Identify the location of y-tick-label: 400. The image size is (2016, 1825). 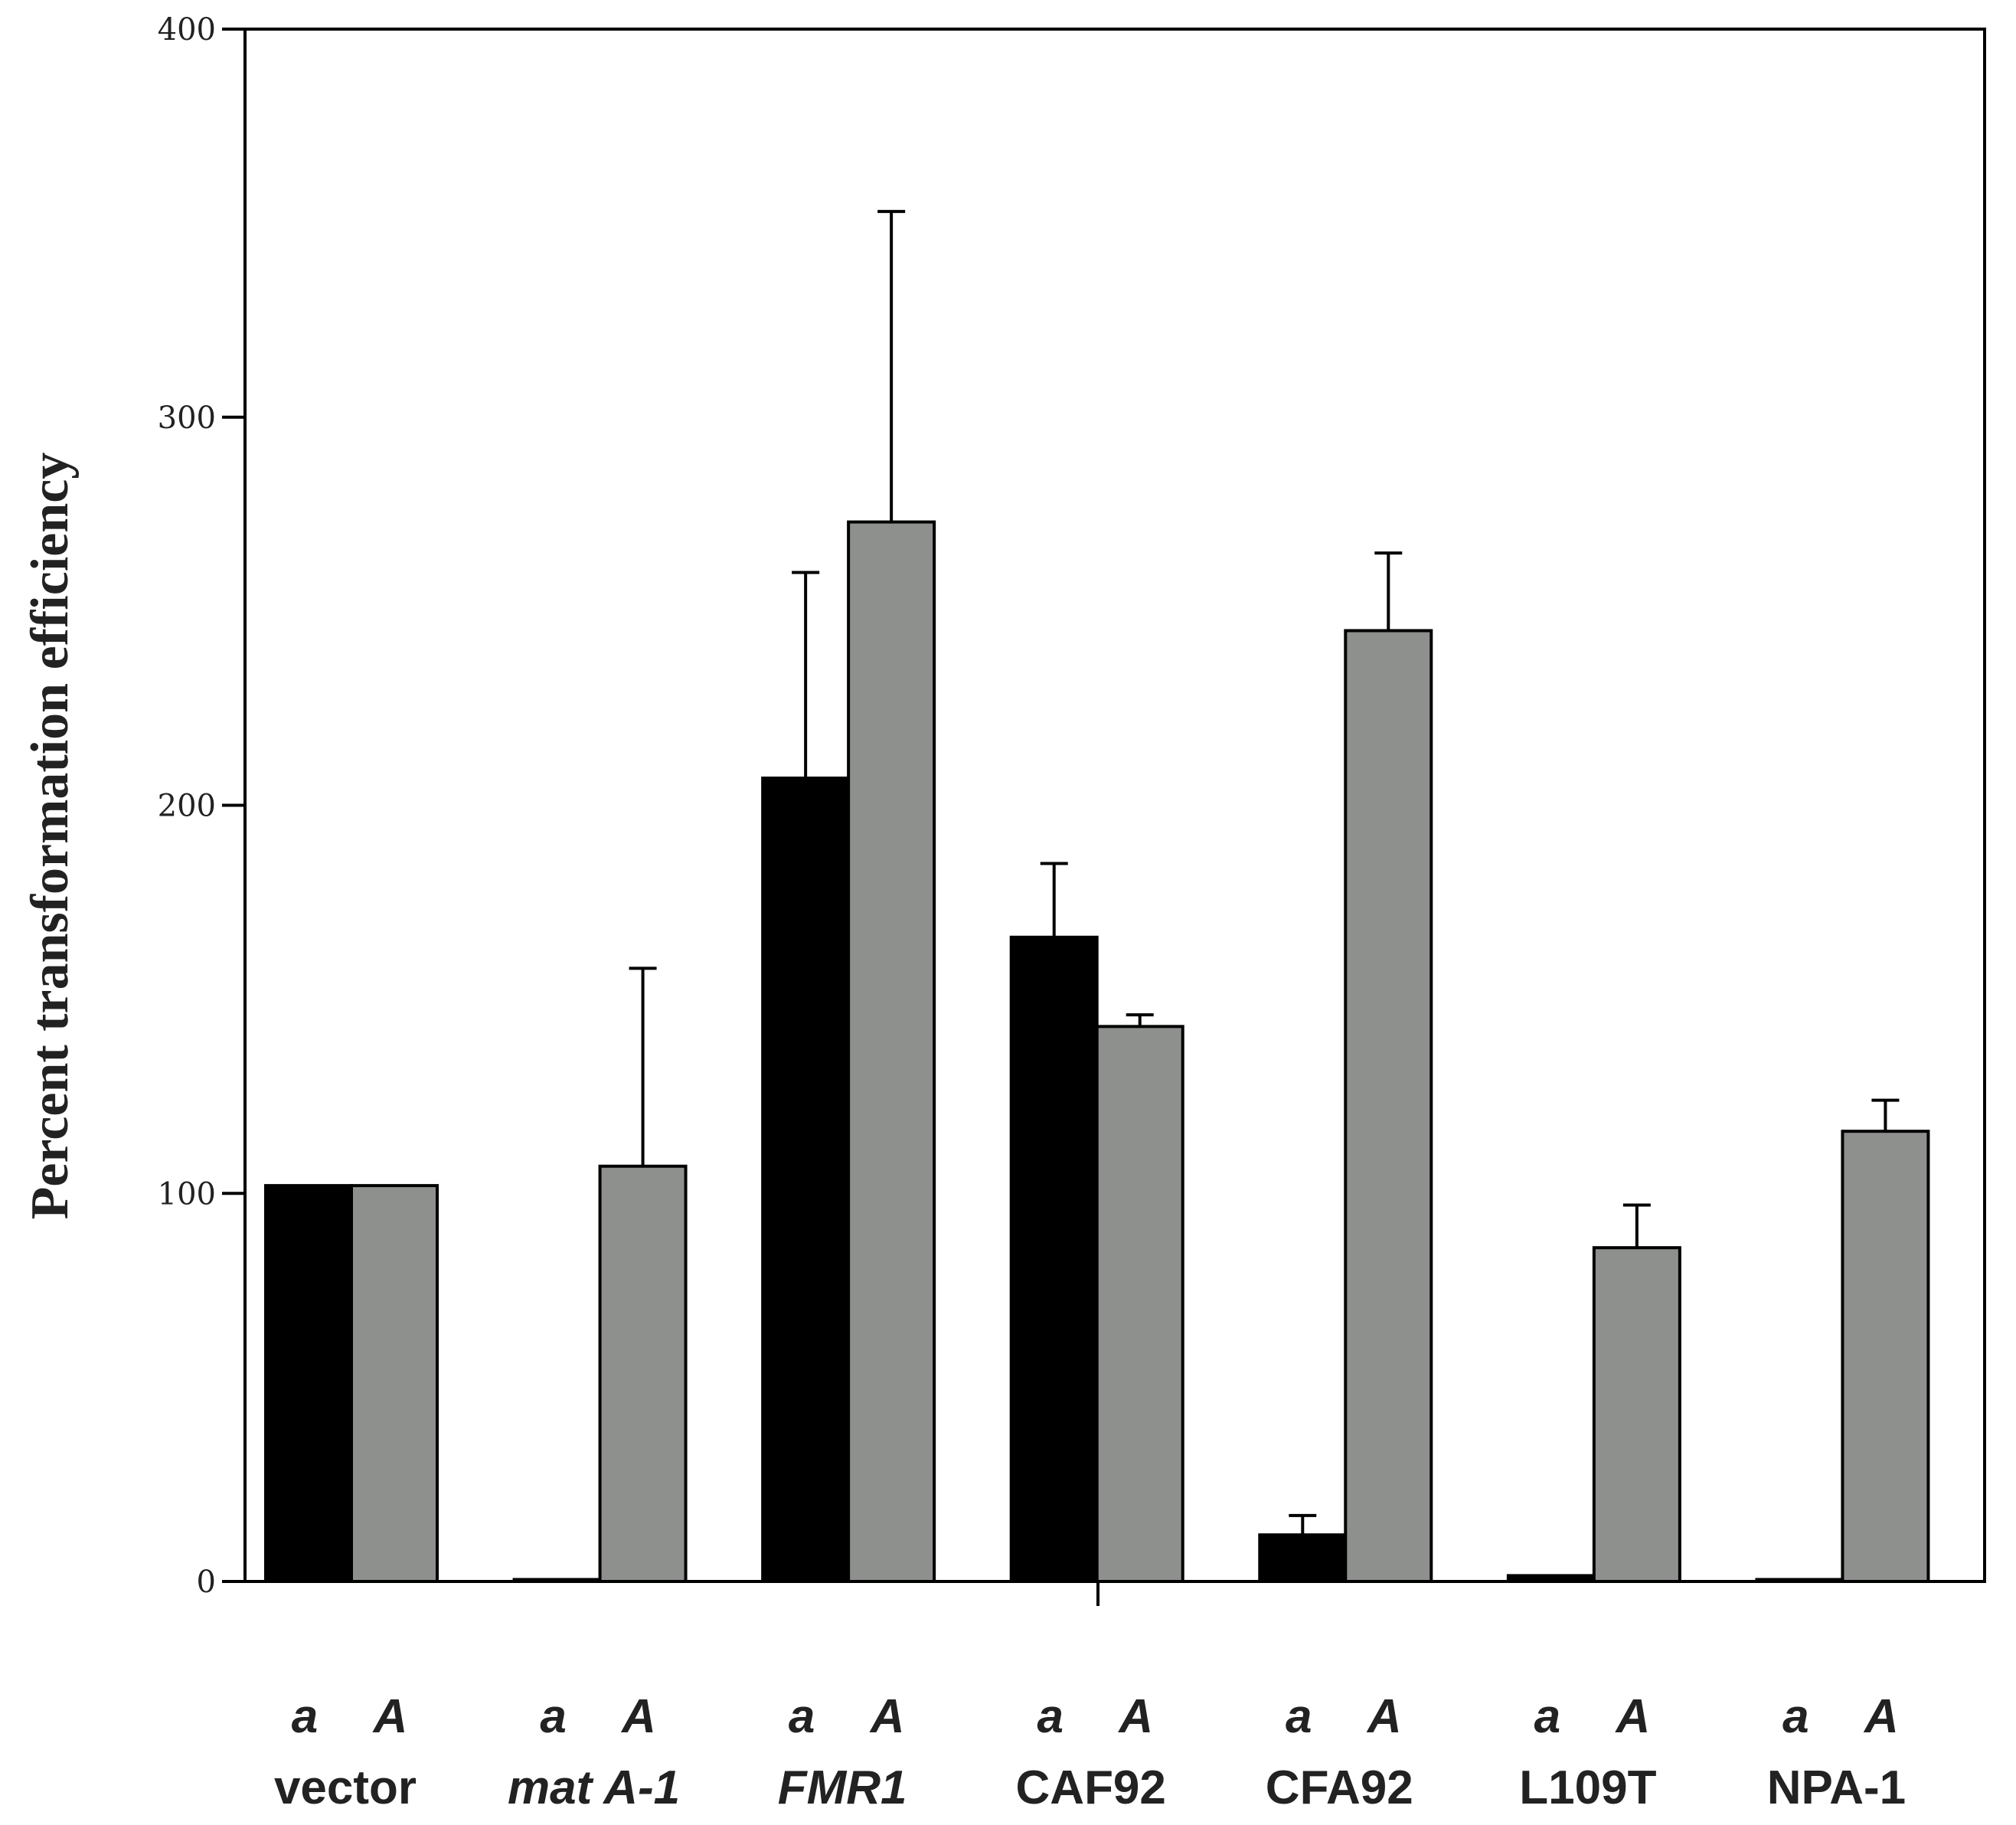
(187, 30).